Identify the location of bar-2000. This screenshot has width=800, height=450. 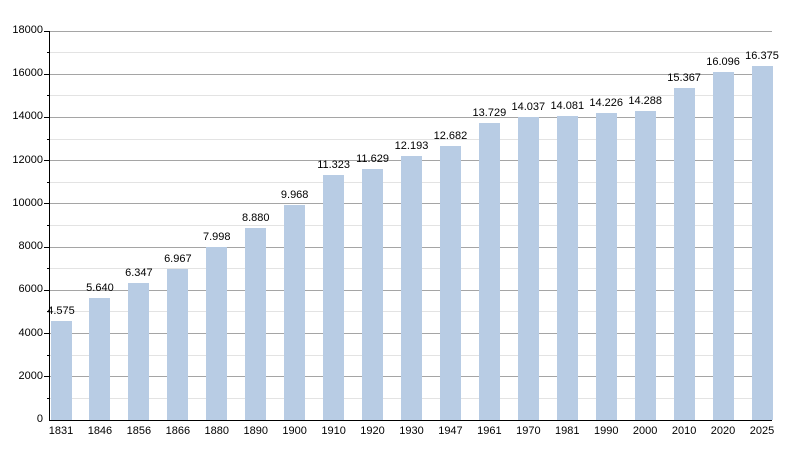
(645, 265).